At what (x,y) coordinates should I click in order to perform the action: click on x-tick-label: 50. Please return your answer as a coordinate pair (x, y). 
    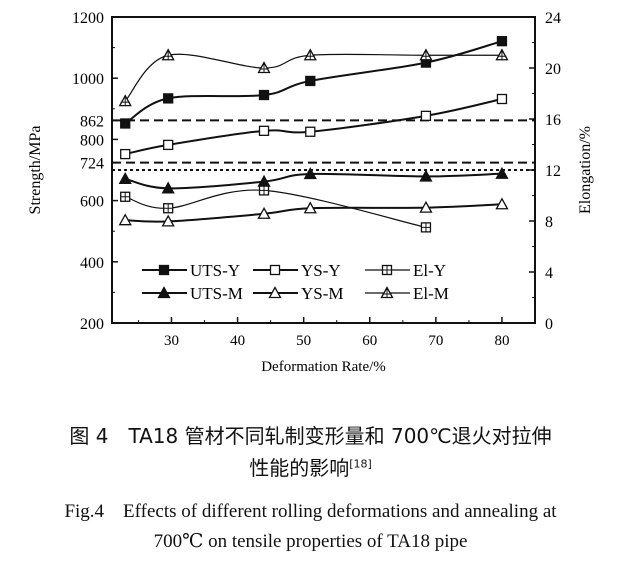
    Looking at the image, I should click on (303, 341).